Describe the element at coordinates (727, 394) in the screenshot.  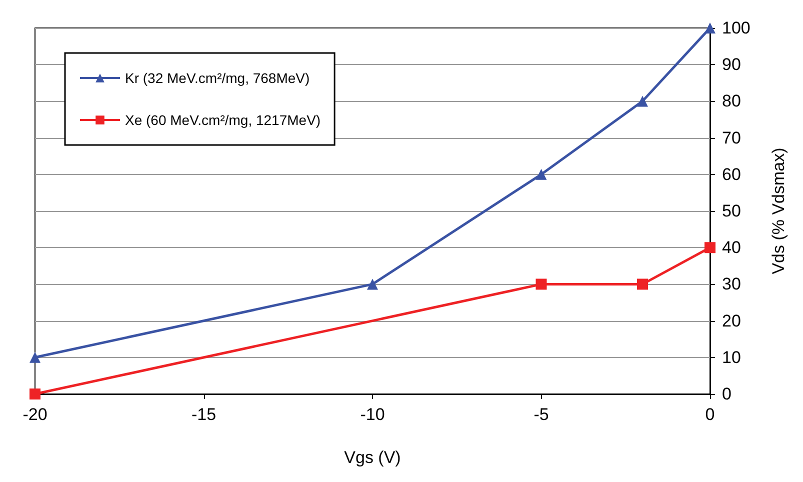
I see `y-tick-label: 0` at that location.